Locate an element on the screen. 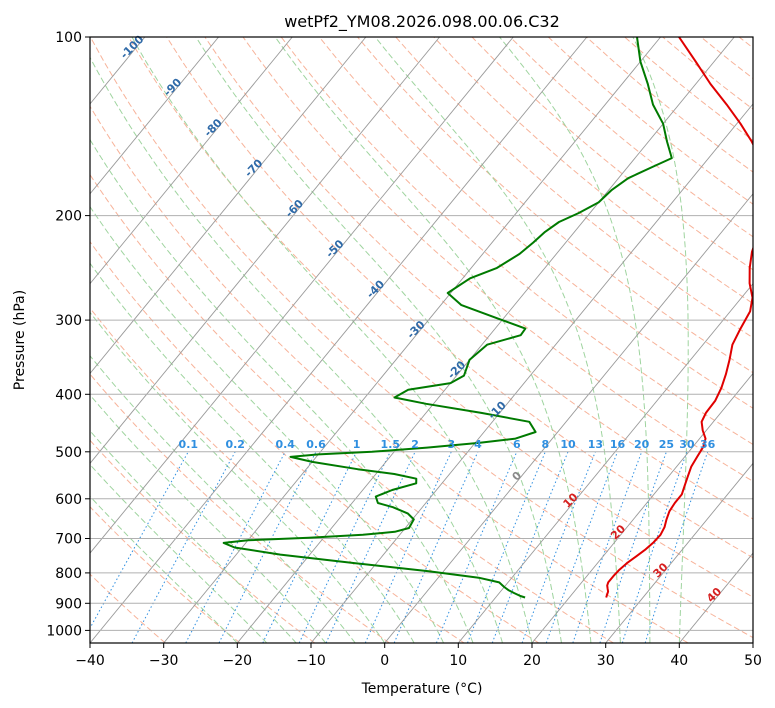 The height and width of the screenshot is (708, 775). x-tick-label: −40 is located at coordinates (90, 661).